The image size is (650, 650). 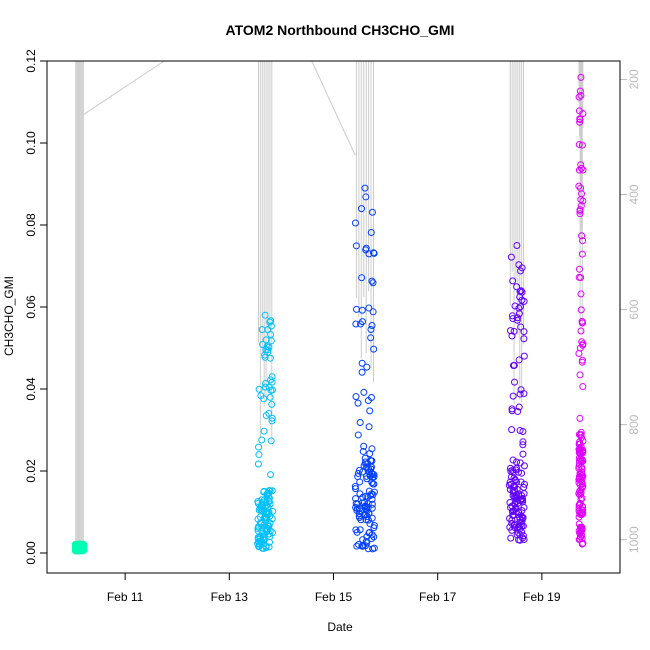 What do you see at coordinates (31, 471) in the screenshot?
I see `y-tick-label: 0.02` at bounding box center [31, 471].